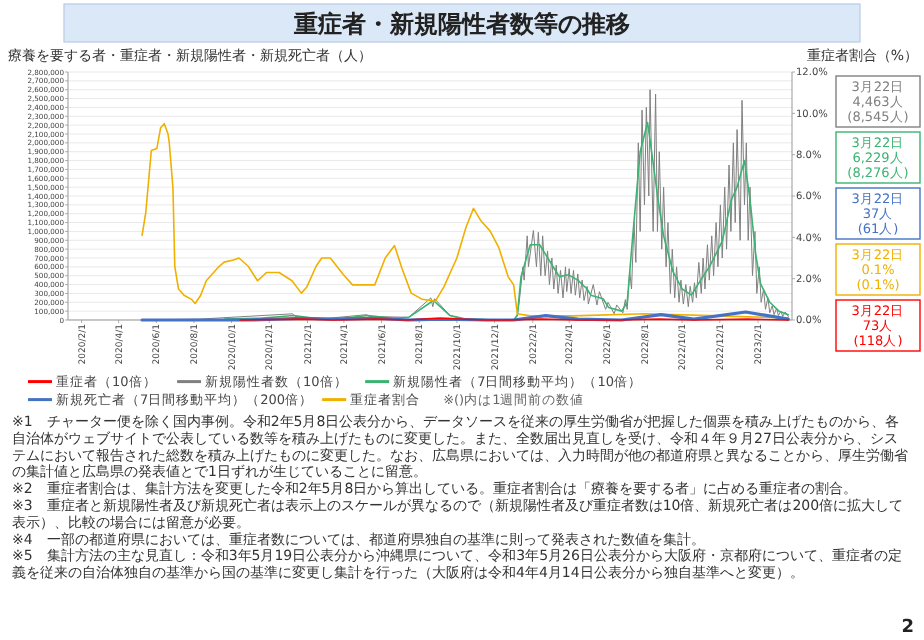  Describe the element at coordinates (461, 24) in the screenshot. I see `chart-title: 重症者・新規陽性者数等の推移` at that location.